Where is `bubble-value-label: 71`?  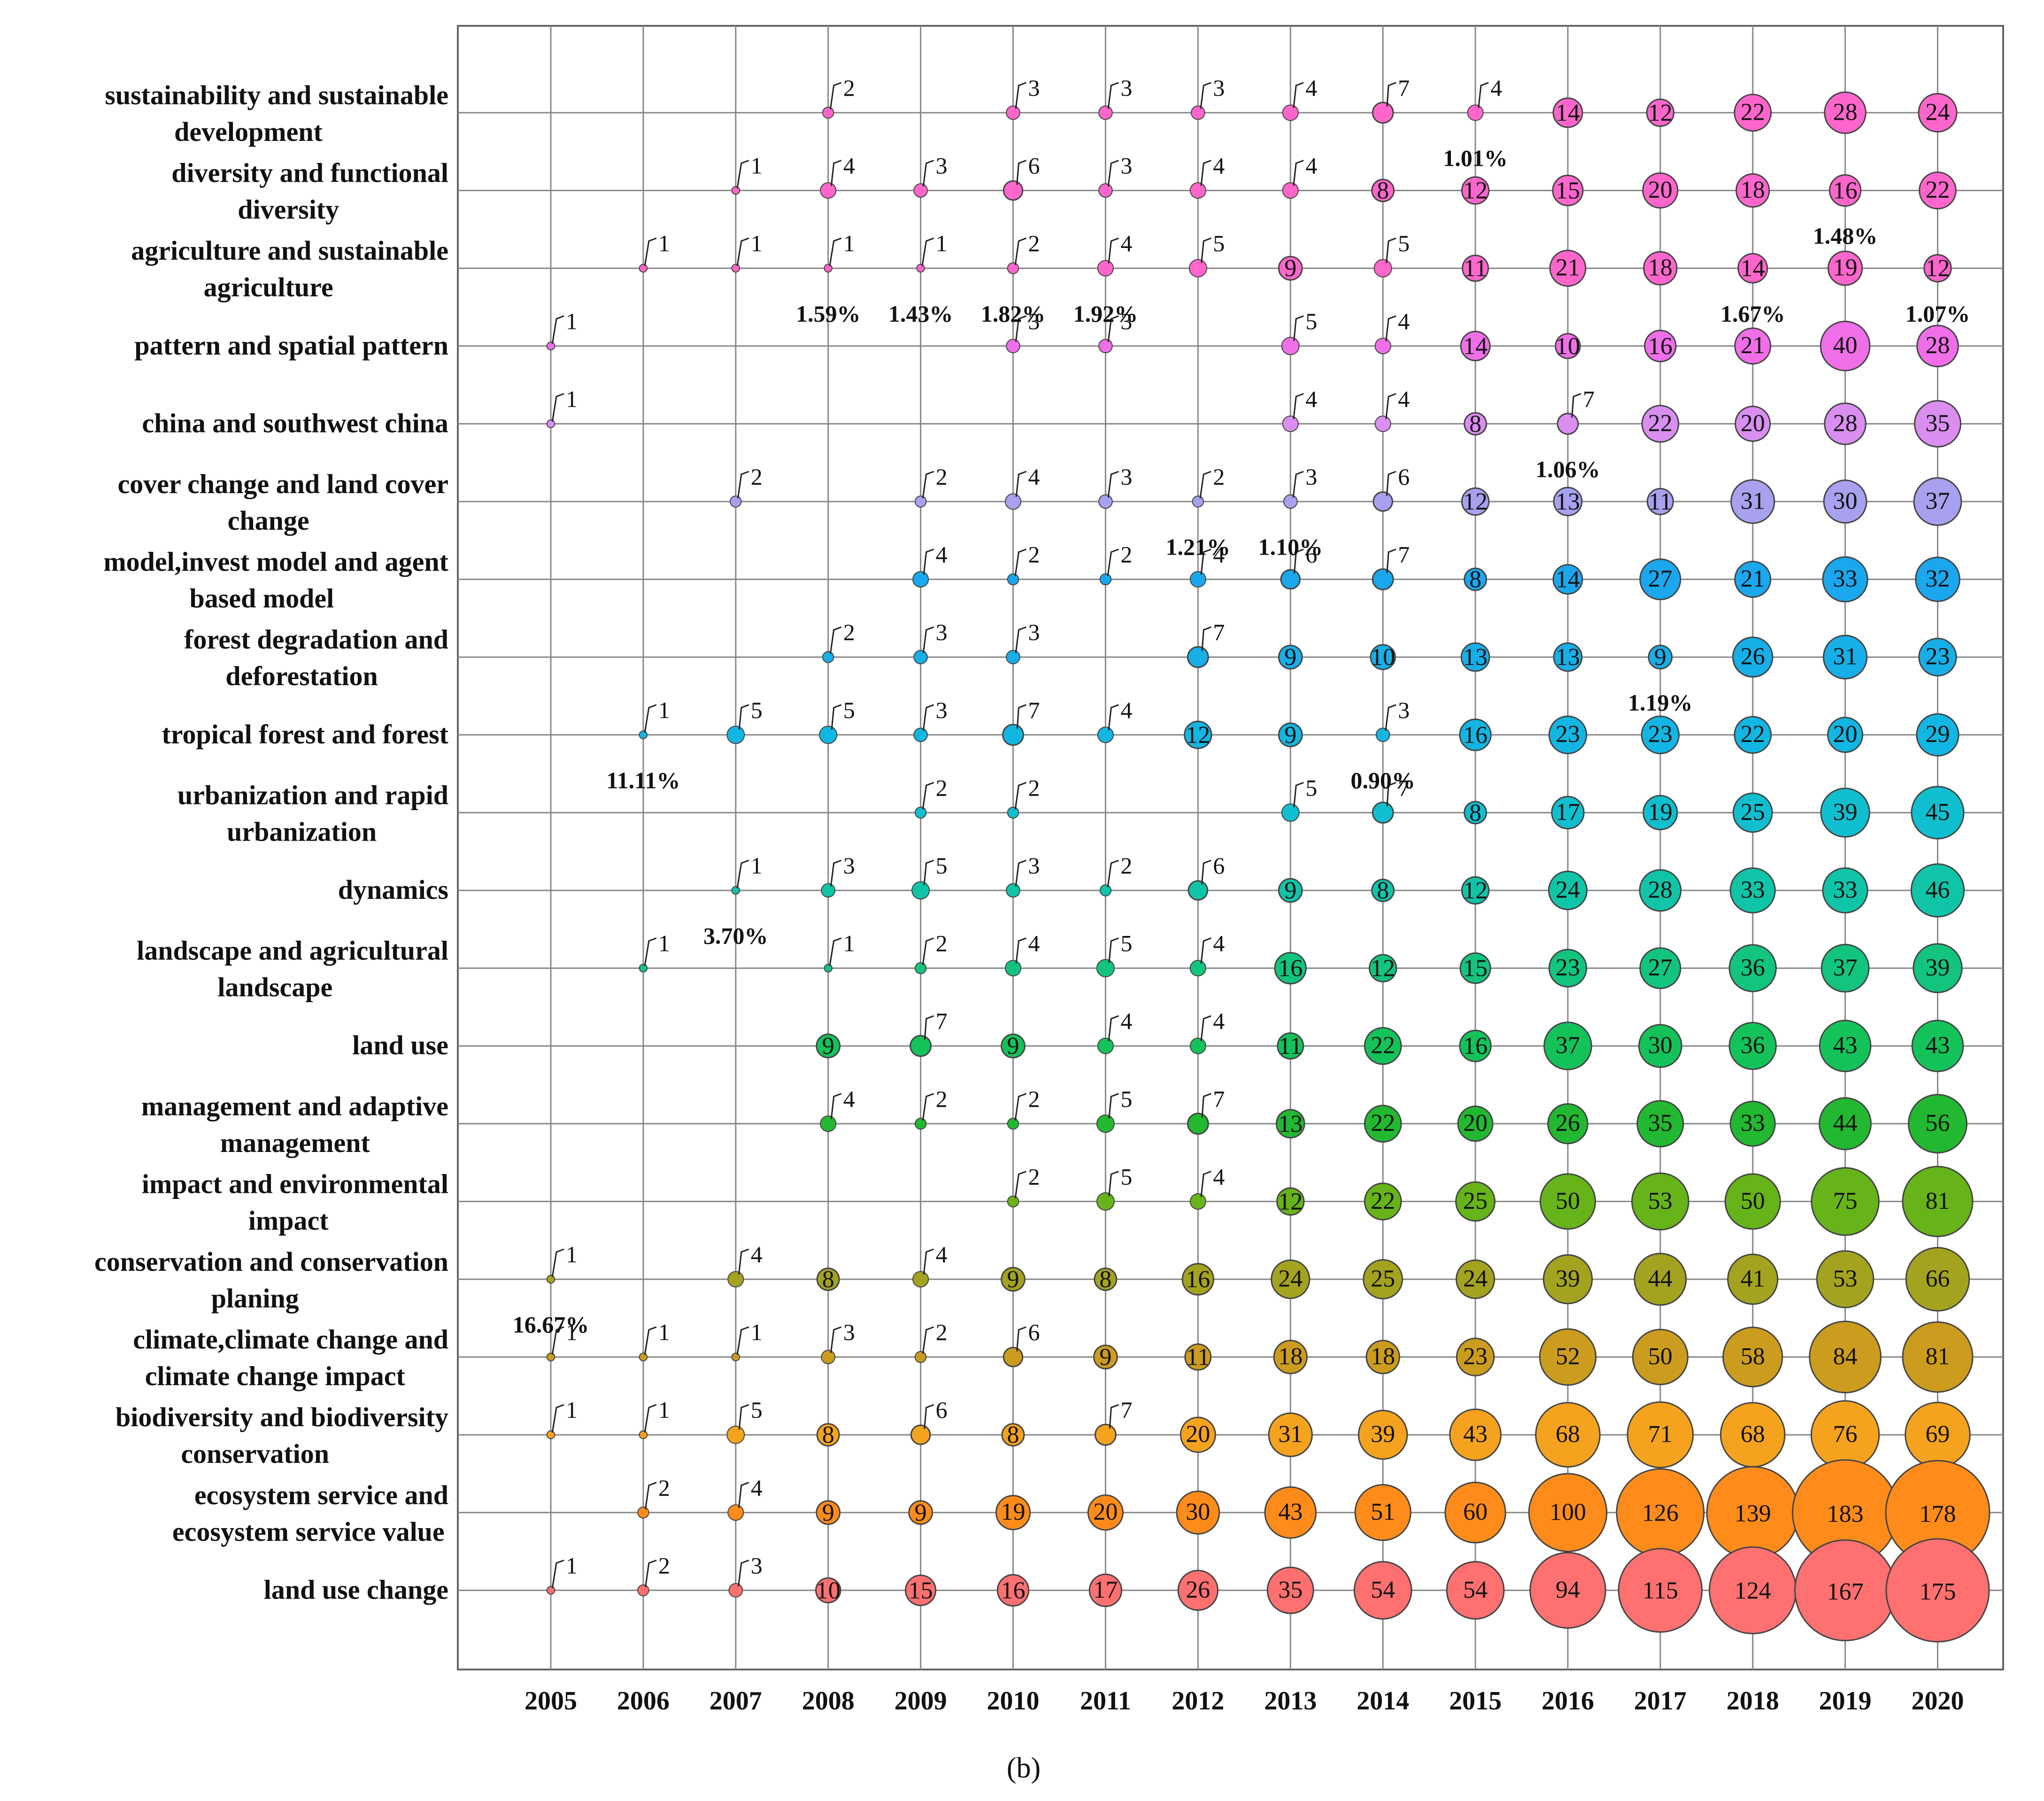
bubble-value-label: 71 is located at coordinates (1660, 1434).